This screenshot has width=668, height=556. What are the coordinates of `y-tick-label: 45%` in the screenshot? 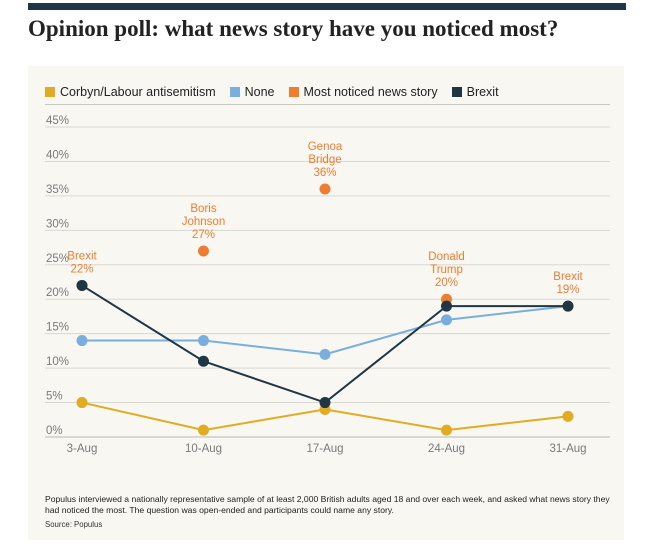 It's located at (57, 121).